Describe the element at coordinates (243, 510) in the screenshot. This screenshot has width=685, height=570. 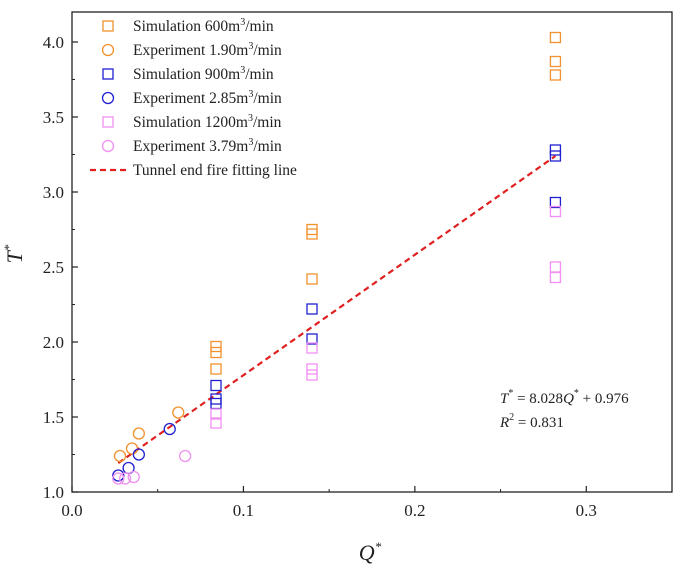
I see `x-tick-label: 0.1` at that location.